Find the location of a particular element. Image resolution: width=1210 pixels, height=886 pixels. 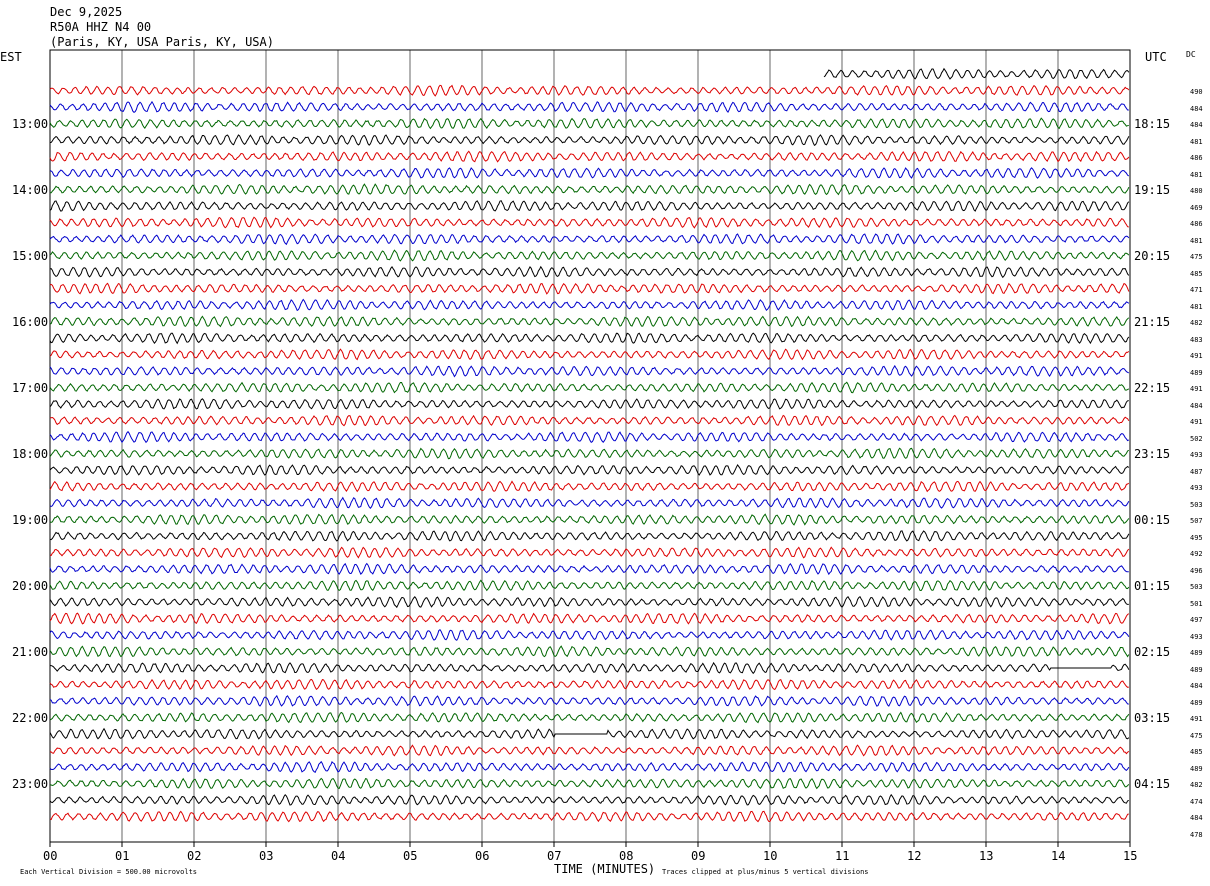

right-hour-label: 03:15 is located at coordinates (1152, 717).